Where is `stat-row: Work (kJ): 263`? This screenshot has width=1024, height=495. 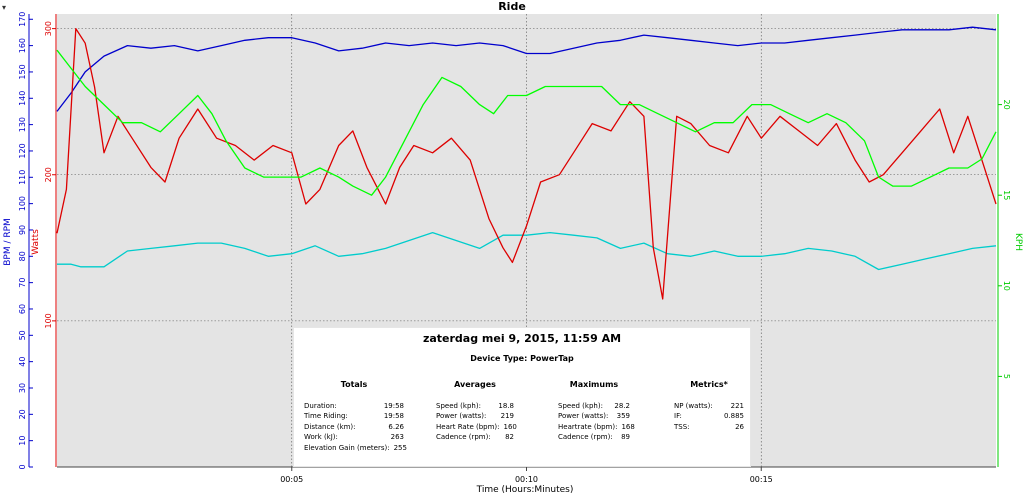
stat-row: Work (kJ): 263 is located at coordinates (354, 437).